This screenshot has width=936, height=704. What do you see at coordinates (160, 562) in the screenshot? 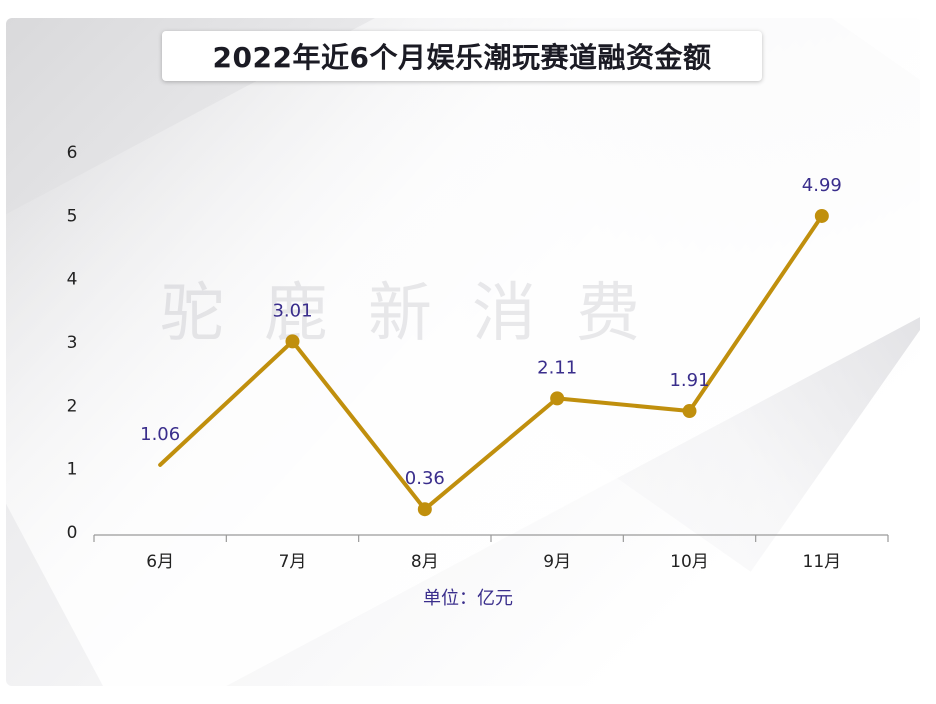
I see `x-tick-label: 6月` at bounding box center [160, 562].